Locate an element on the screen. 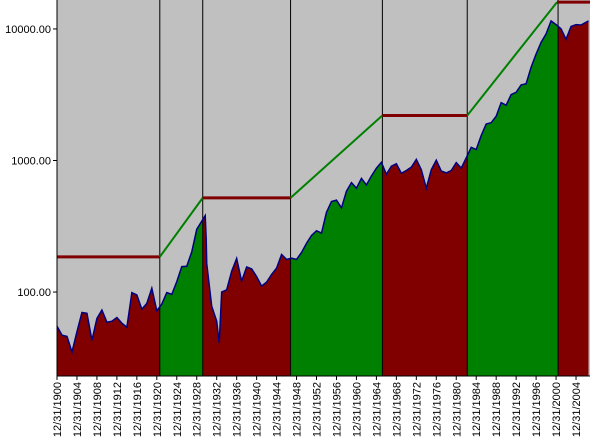 The width and height of the screenshot is (600, 444). x-tick-label: 12/31/1900 is located at coordinates (58, 409).